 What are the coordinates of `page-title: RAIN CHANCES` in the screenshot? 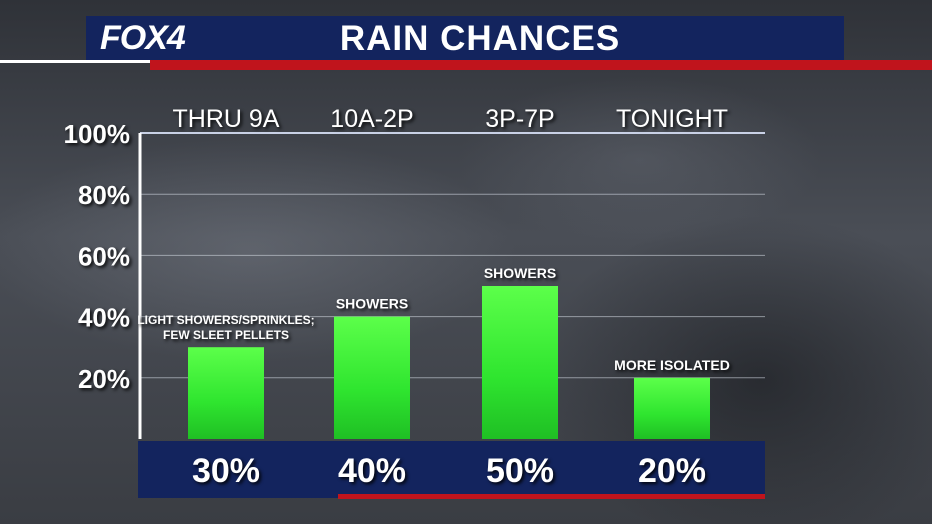 It's located at (480, 38).